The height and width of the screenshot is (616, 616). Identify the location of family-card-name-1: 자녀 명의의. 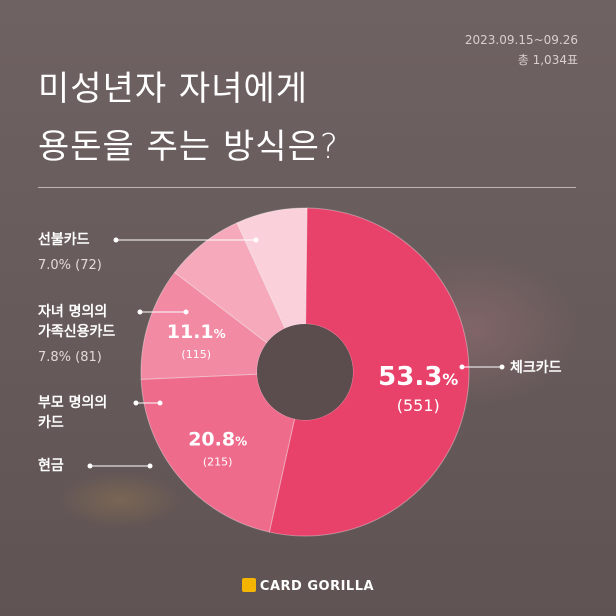
(73, 312).